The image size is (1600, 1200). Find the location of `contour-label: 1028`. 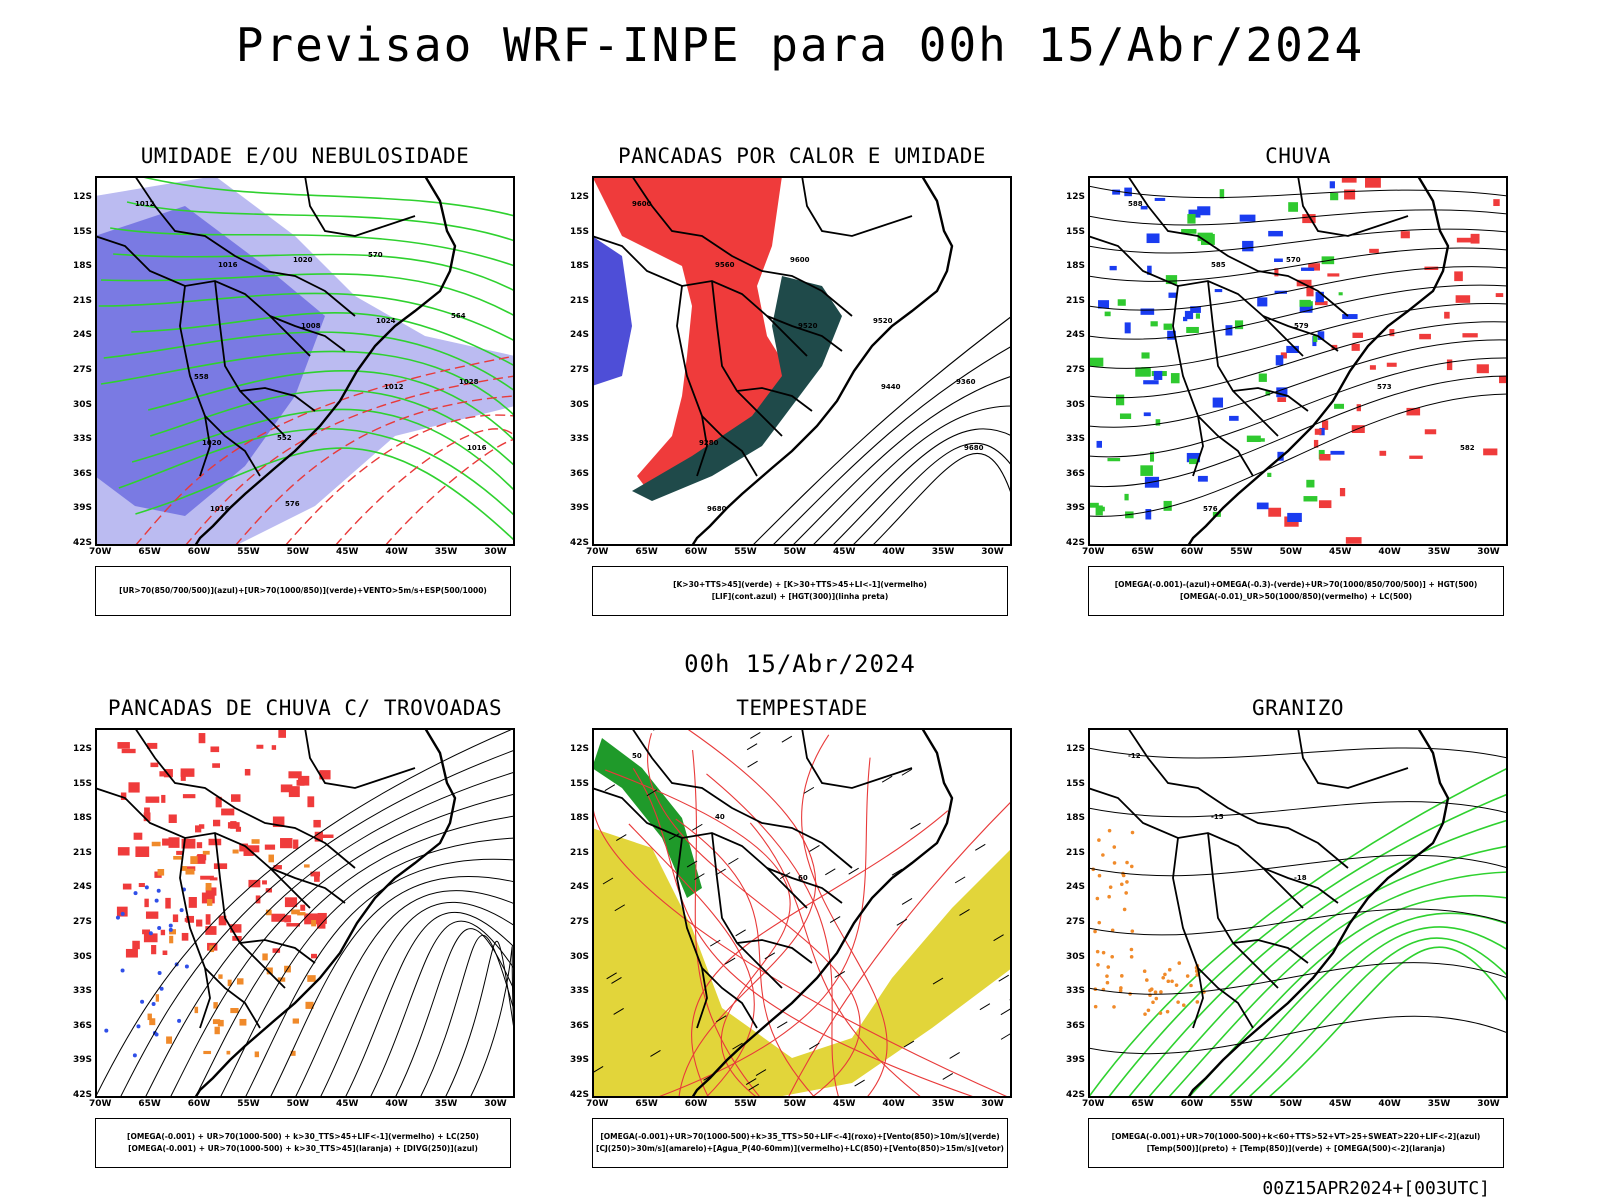

contour-label: 1028 is located at coordinates (469, 382).